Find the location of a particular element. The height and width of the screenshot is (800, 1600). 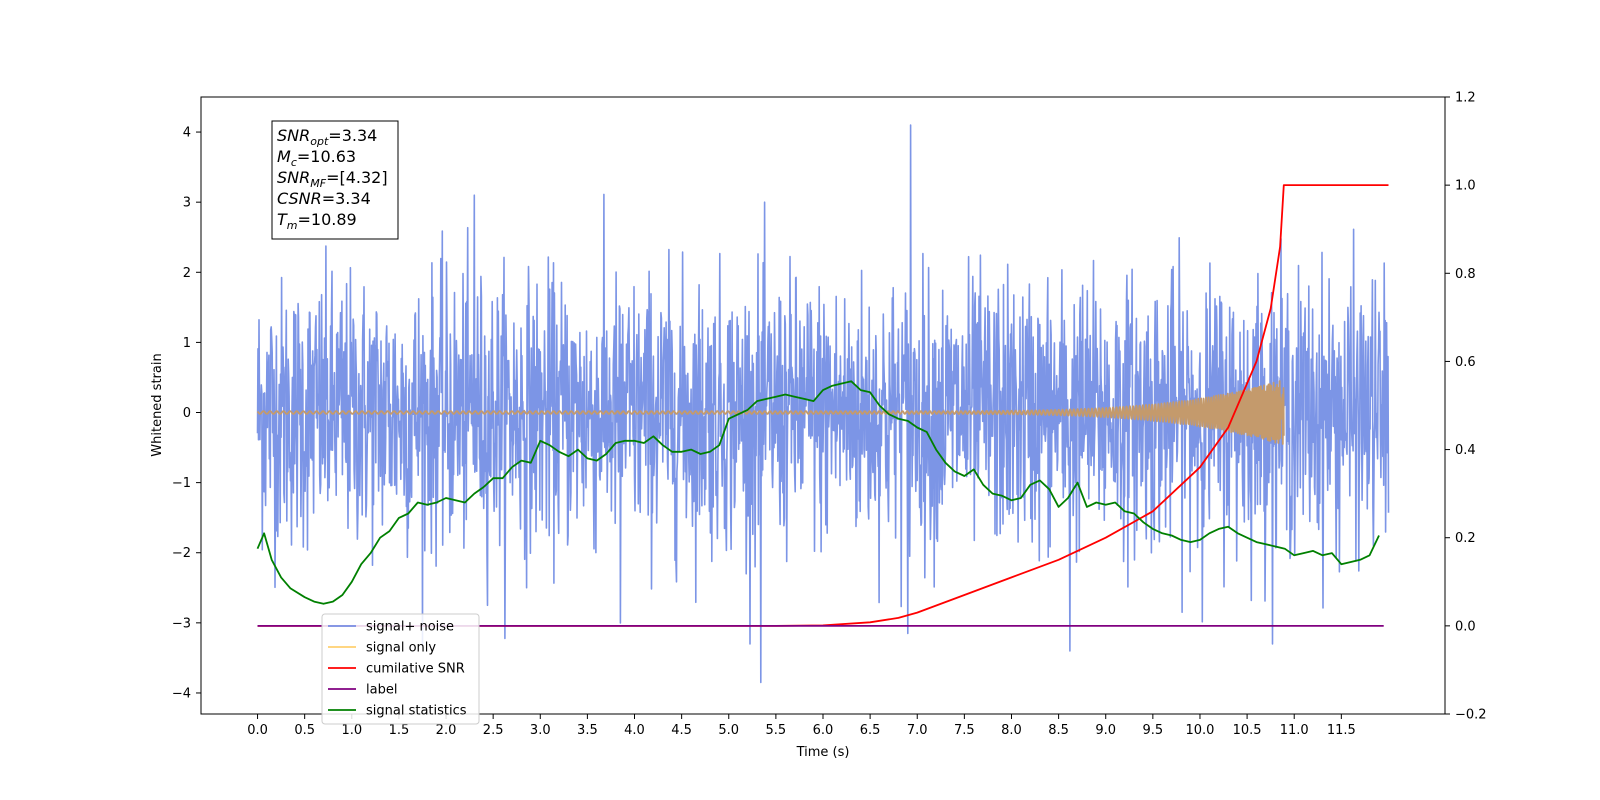

x-tick-label: 8.5 is located at coordinates (1058, 730).